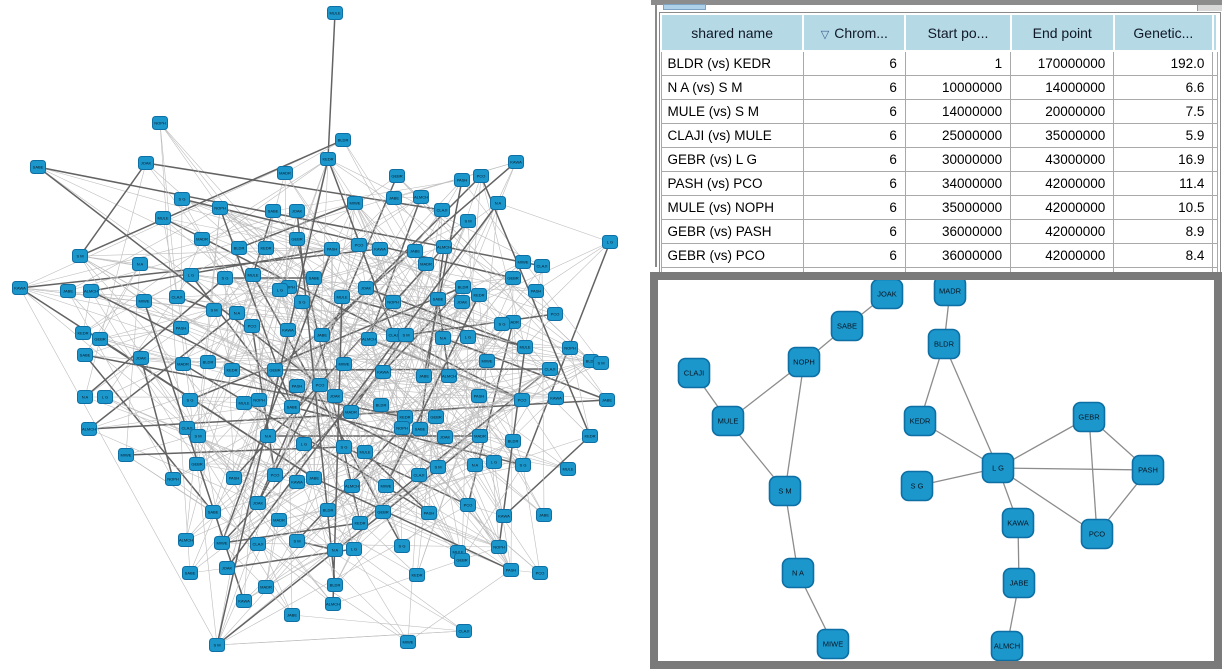 Image resolution: width=1222 pixels, height=669 pixels. Describe the element at coordinates (825, 34) in the screenshot. I see `filter-icon: ▽` at that location.